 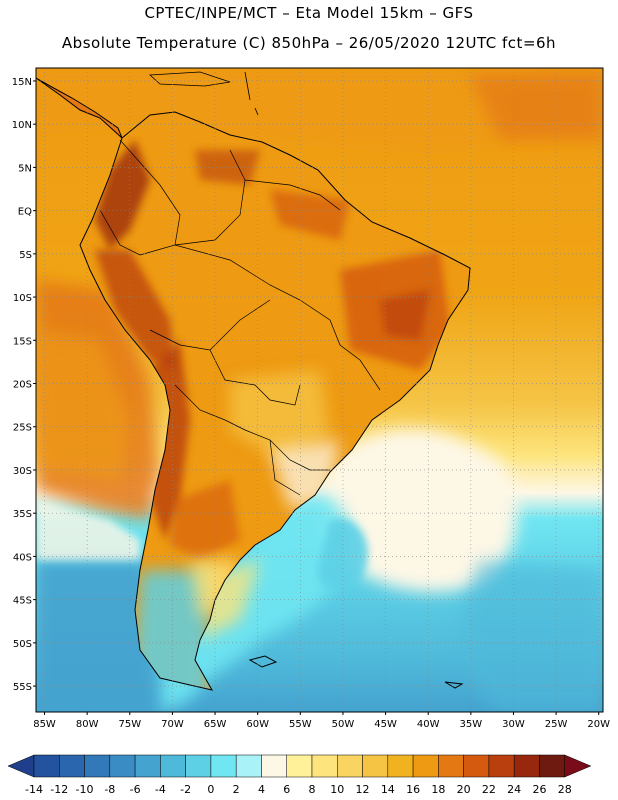 I want to click on colorbar-label: 6, so click(x=286, y=789).